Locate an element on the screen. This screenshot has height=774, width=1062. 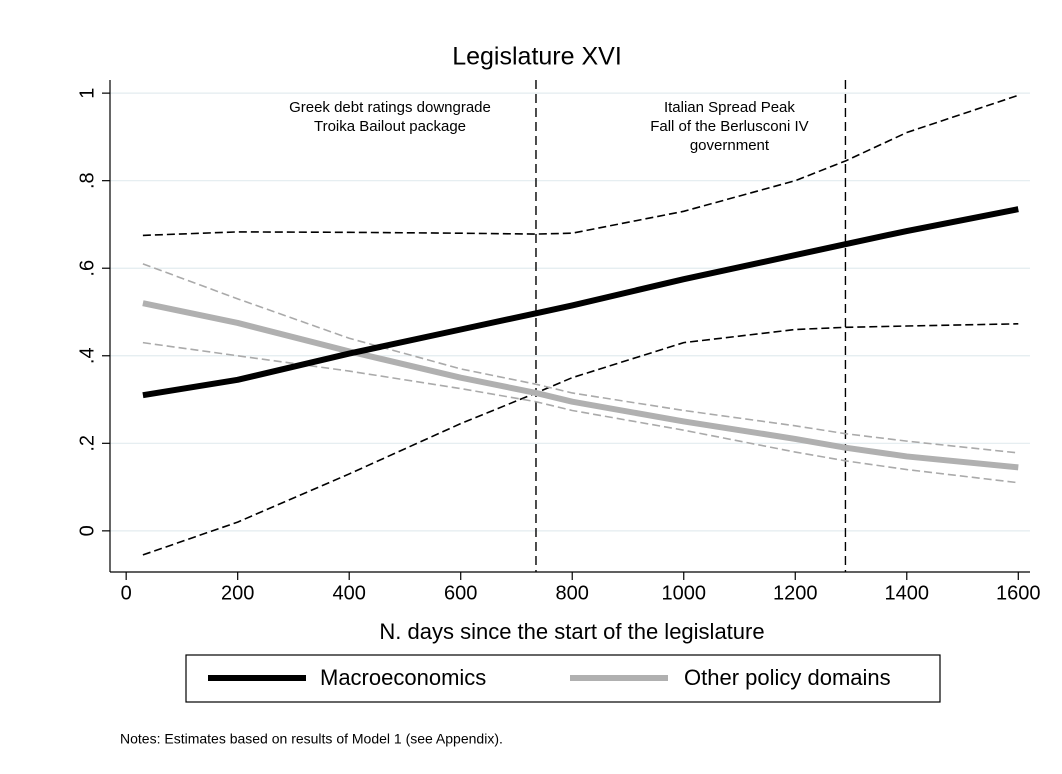
y-tick-label: .2 is located at coordinates (87, 443).